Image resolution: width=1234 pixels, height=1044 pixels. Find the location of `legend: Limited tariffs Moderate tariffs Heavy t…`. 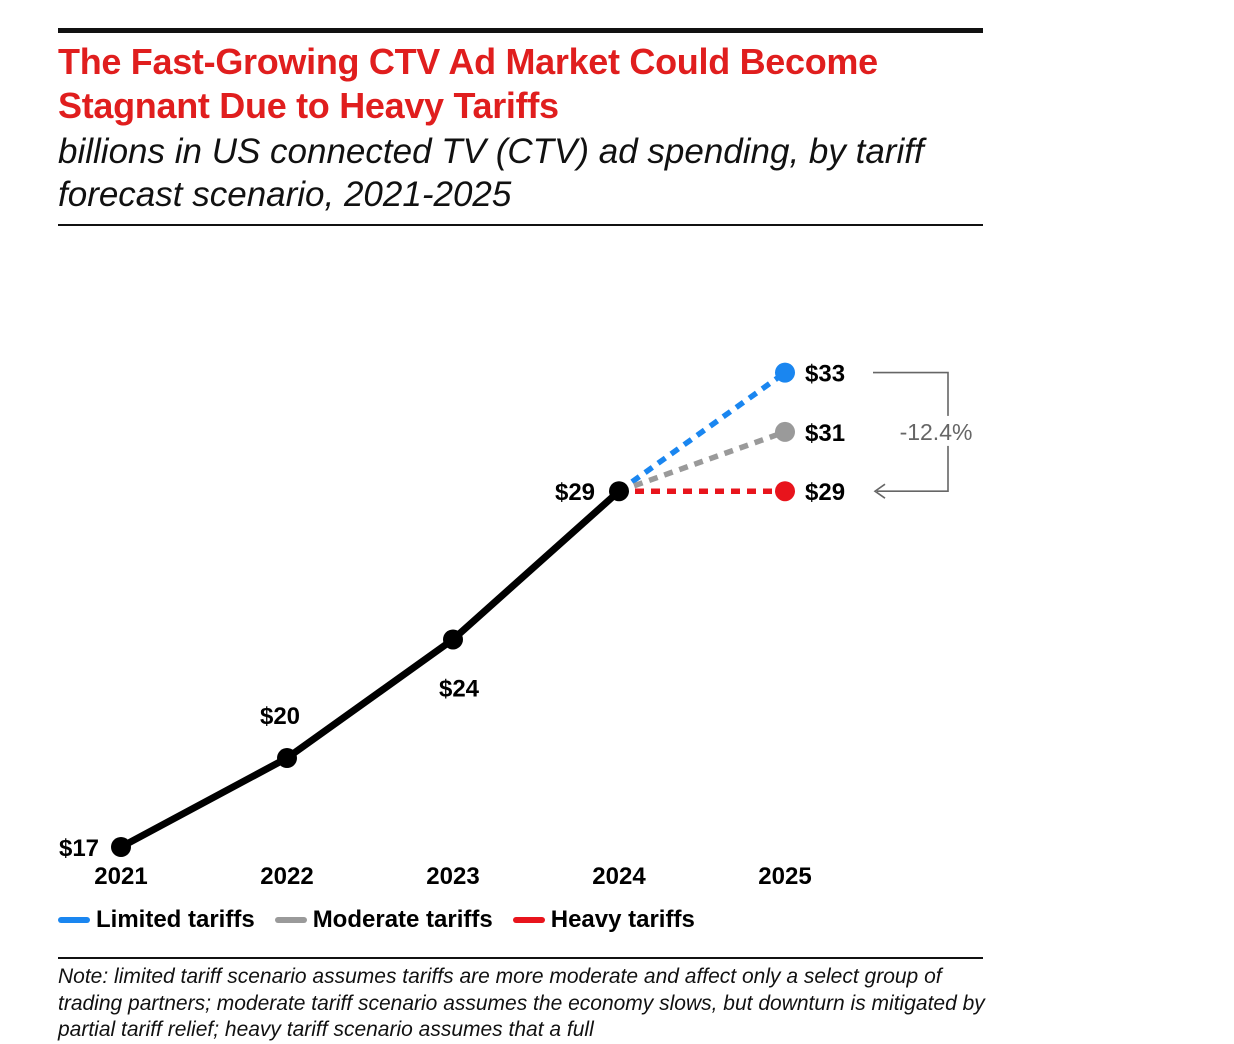

legend: Limited tariffs Moderate tariffs Heavy t… is located at coordinates (386, 920).